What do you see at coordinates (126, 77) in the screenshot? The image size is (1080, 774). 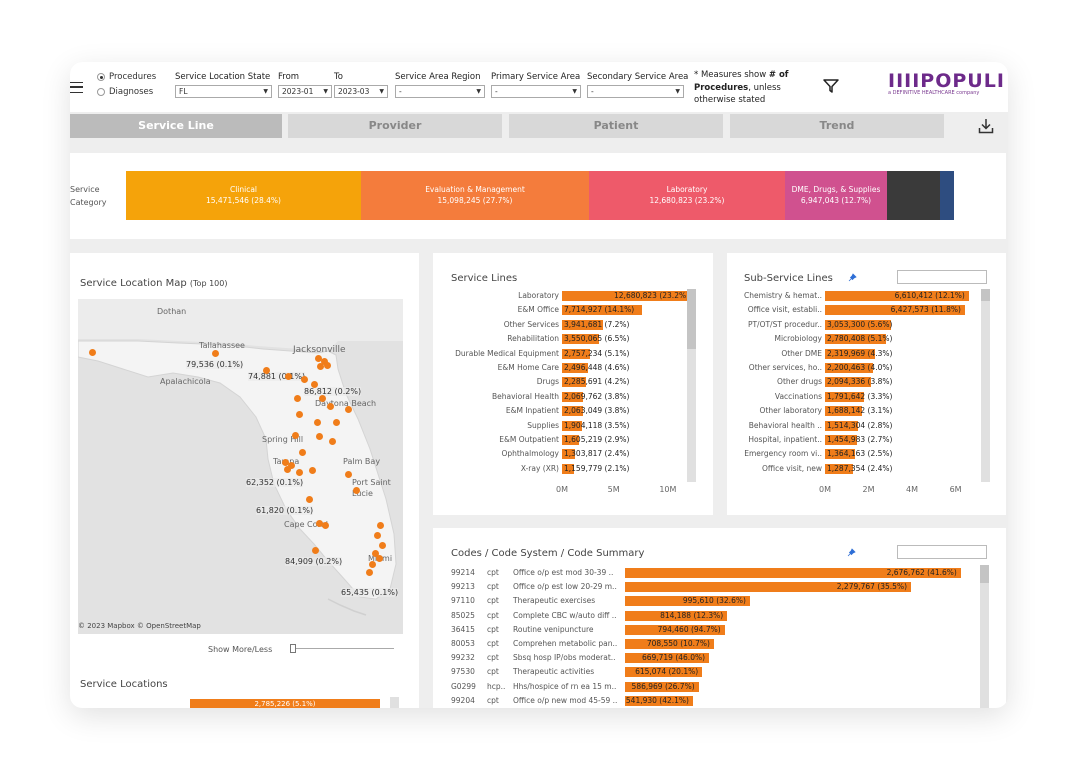 I see `radio-procedures: Procedures` at bounding box center [126, 77].